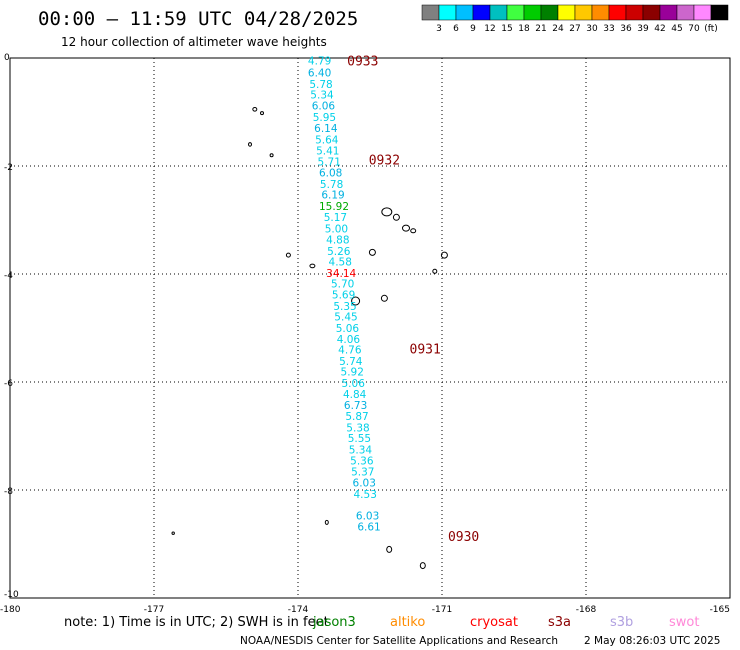 The height and width of the screenshot is (650, 740). Describe the element at coordinates (351, 362) in the screenshot. I see `swh-label: 5.74` at that location.